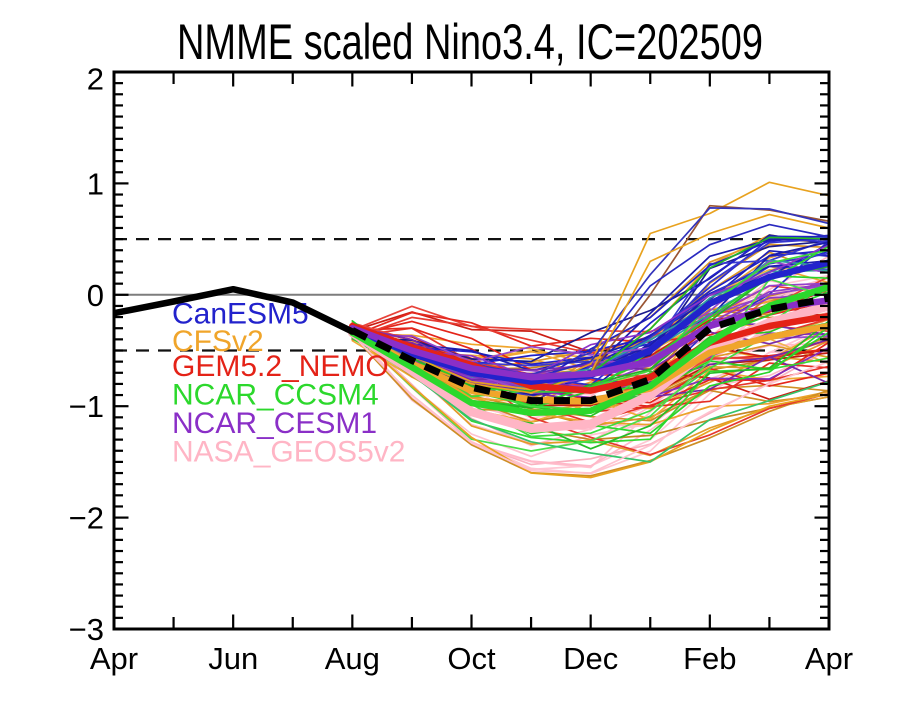 The image size is (900, 720). I want to click on svg-text: Oct, so click(471, 658).